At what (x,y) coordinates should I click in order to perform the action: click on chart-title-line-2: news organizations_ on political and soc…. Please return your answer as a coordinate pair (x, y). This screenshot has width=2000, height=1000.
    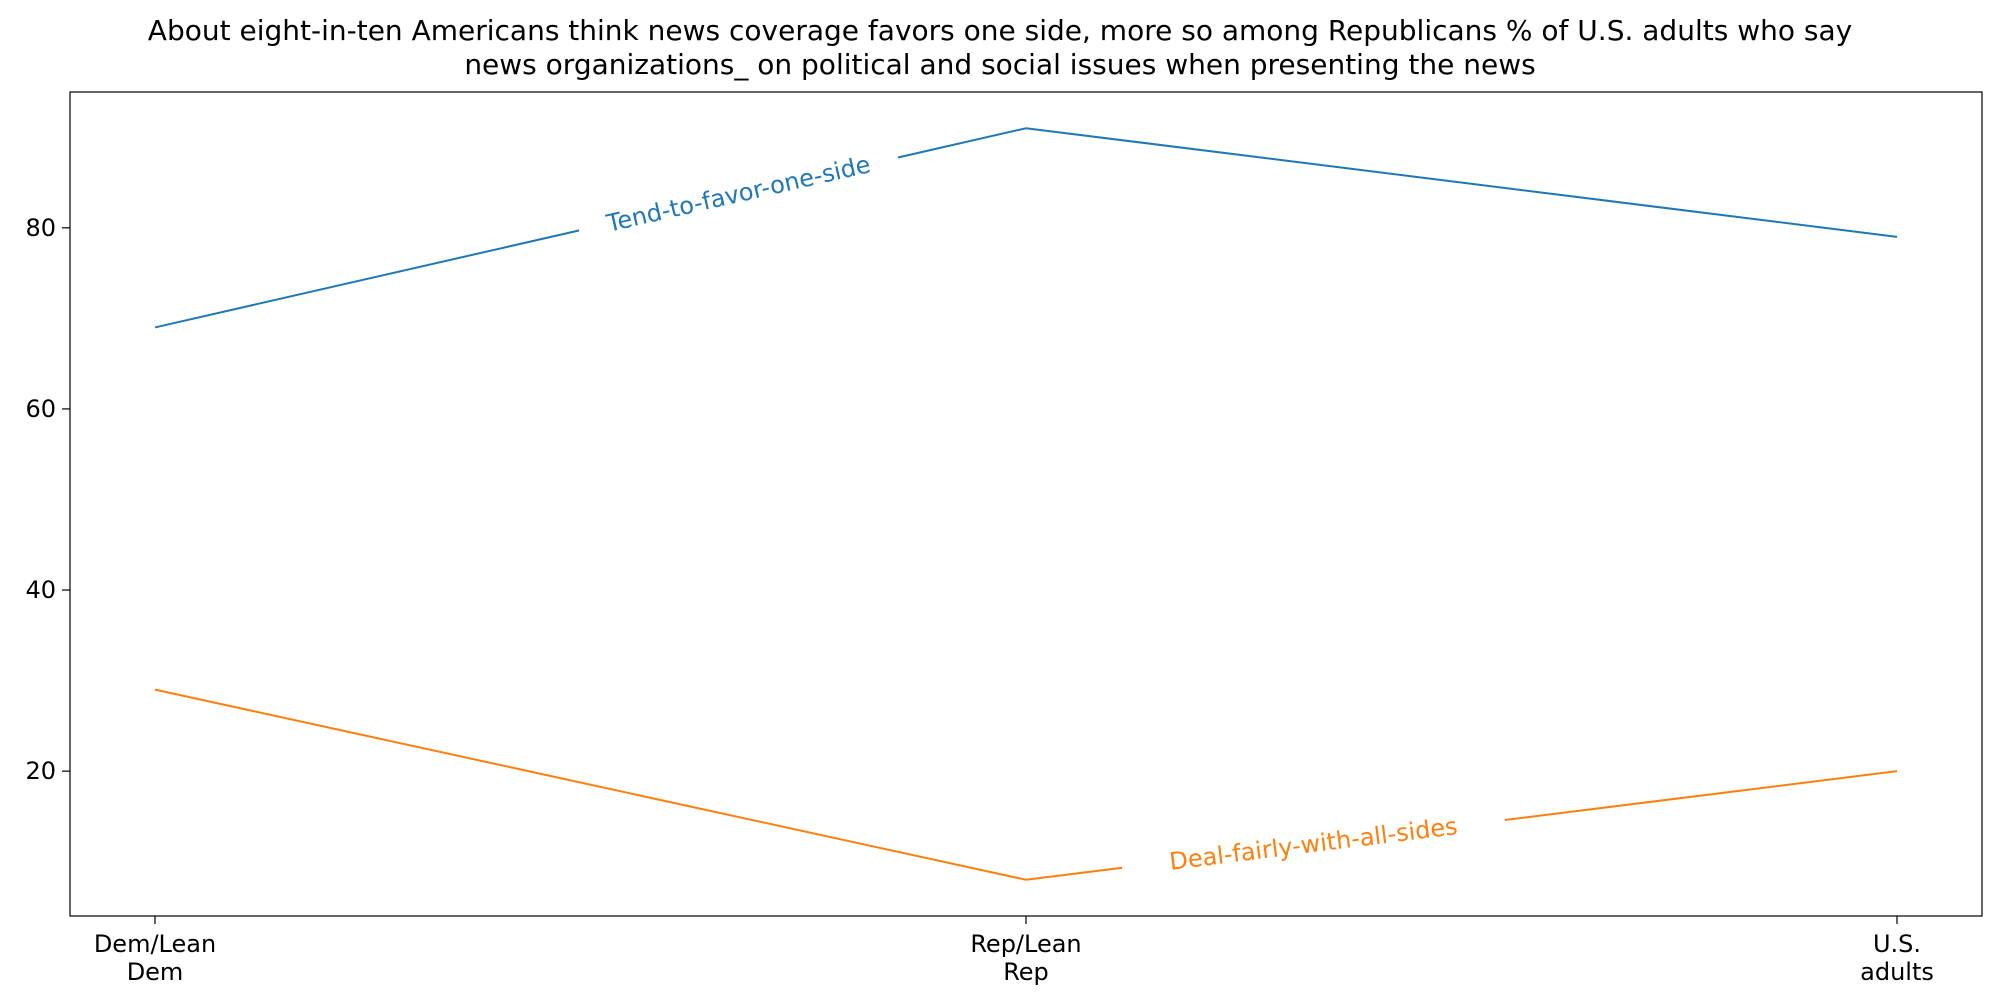
    Looking at the image, I should click on (999, 64).